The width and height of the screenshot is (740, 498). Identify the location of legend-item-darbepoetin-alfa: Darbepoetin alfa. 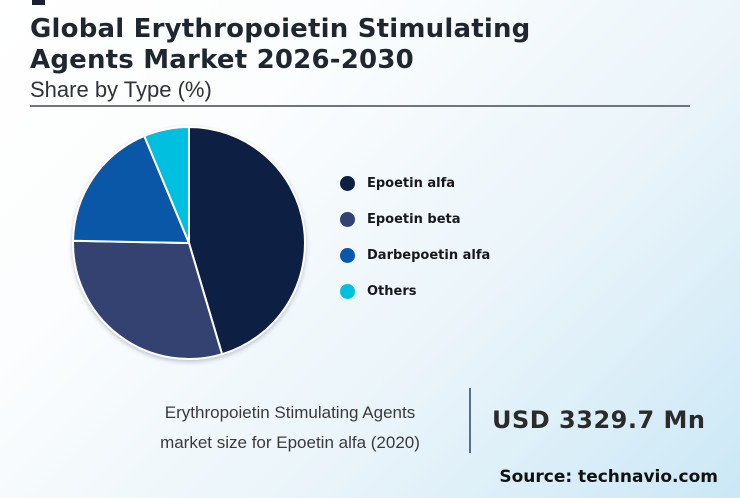
(415, 255).